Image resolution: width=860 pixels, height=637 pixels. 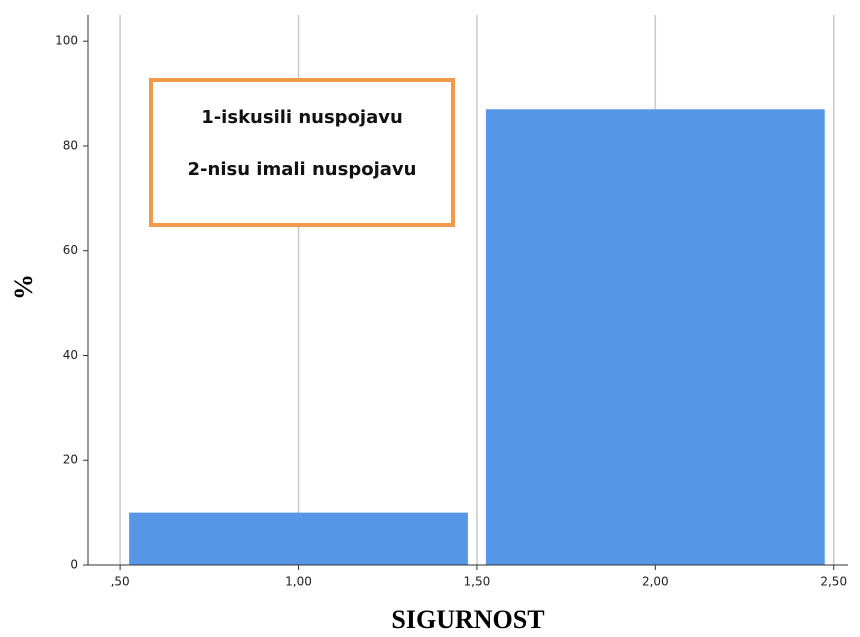 What do you see at coordinates (74, 565) in the screenshot?
I see `y-tick-label: 0` at bounding box center [74, 565].